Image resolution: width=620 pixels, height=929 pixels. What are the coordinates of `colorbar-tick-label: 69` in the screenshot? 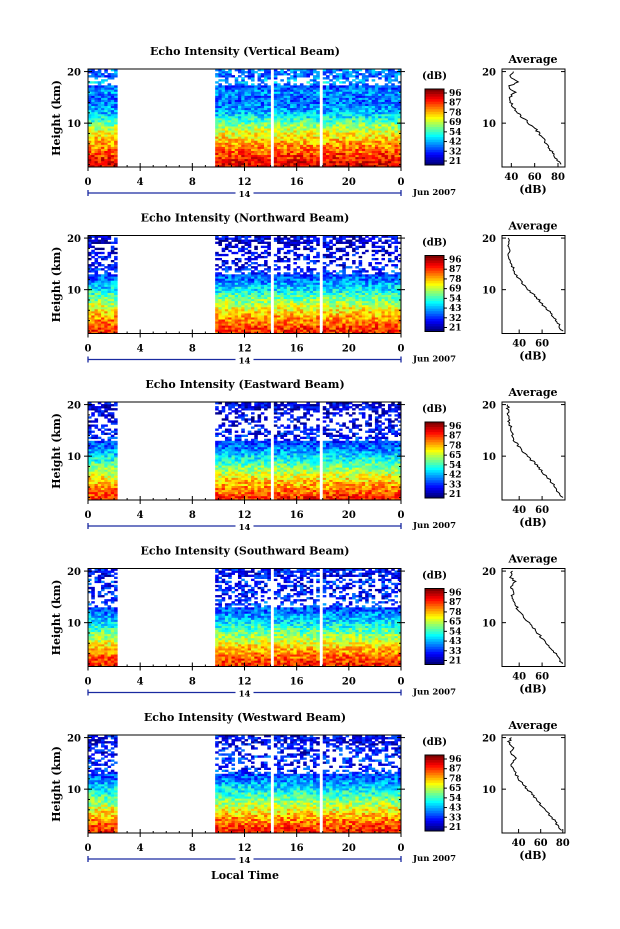 It's located at (455, 290).